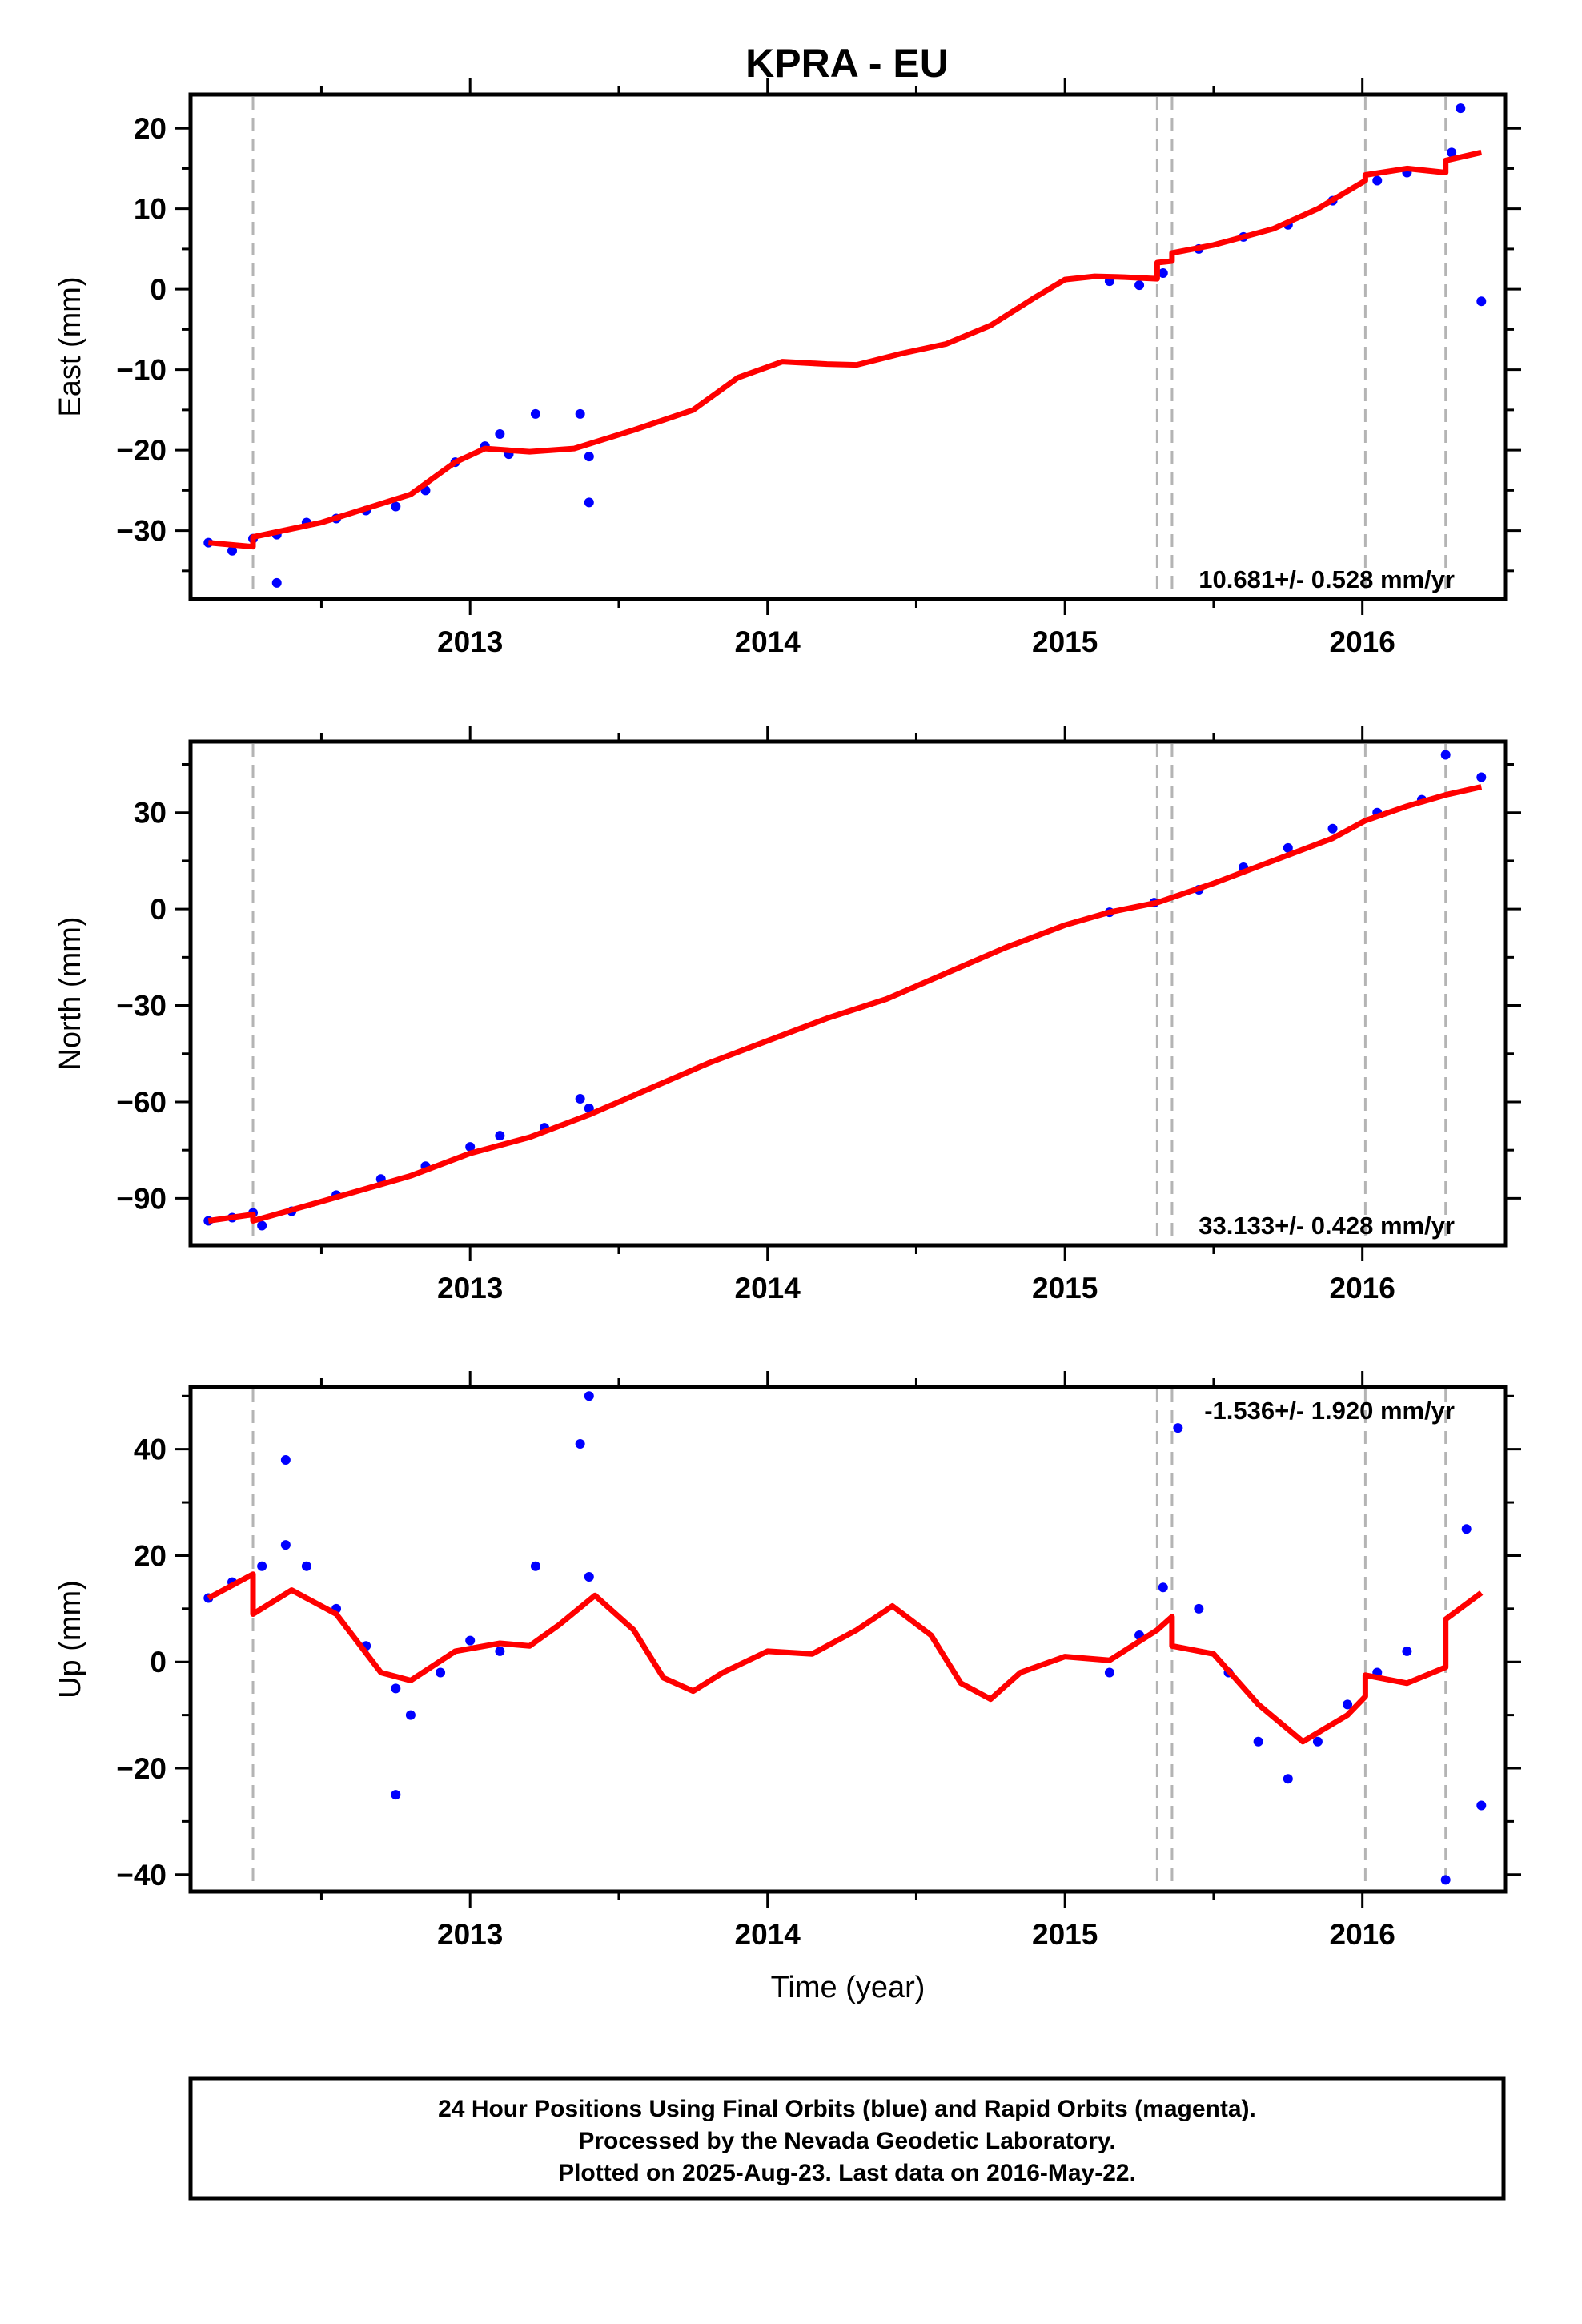 The image size is (1582, 2324). I want to click on y-tick-label: 10, so click(151, 209).